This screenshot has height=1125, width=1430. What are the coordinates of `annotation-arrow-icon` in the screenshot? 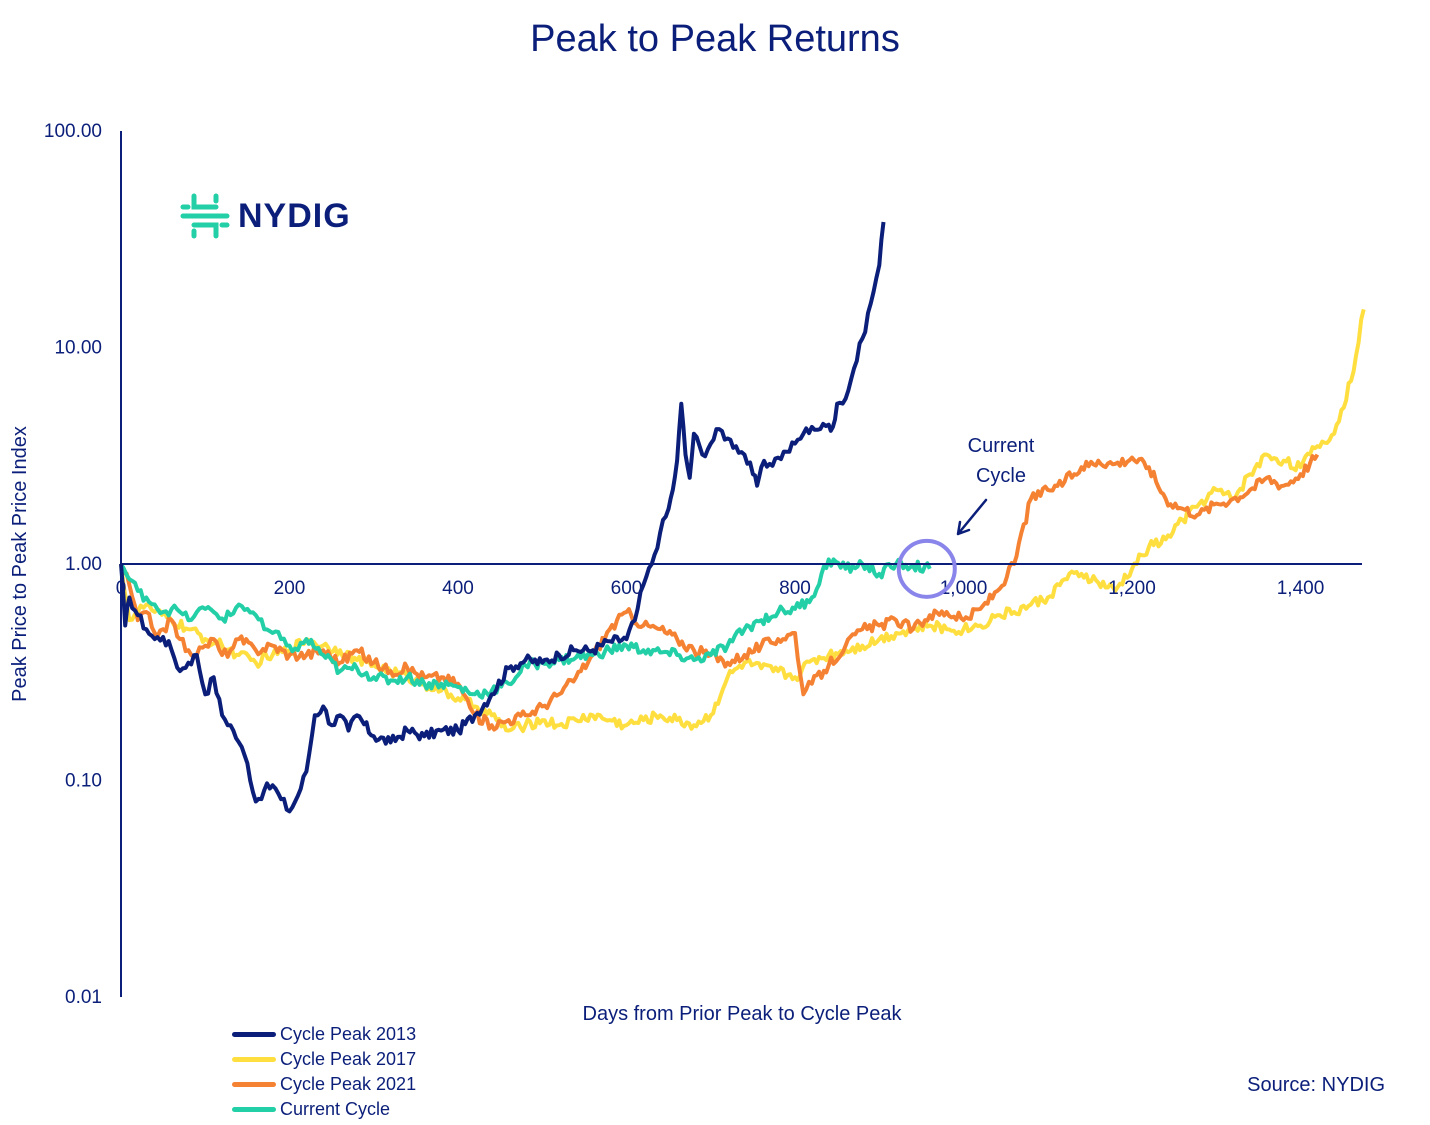 It's located at (972, 517).